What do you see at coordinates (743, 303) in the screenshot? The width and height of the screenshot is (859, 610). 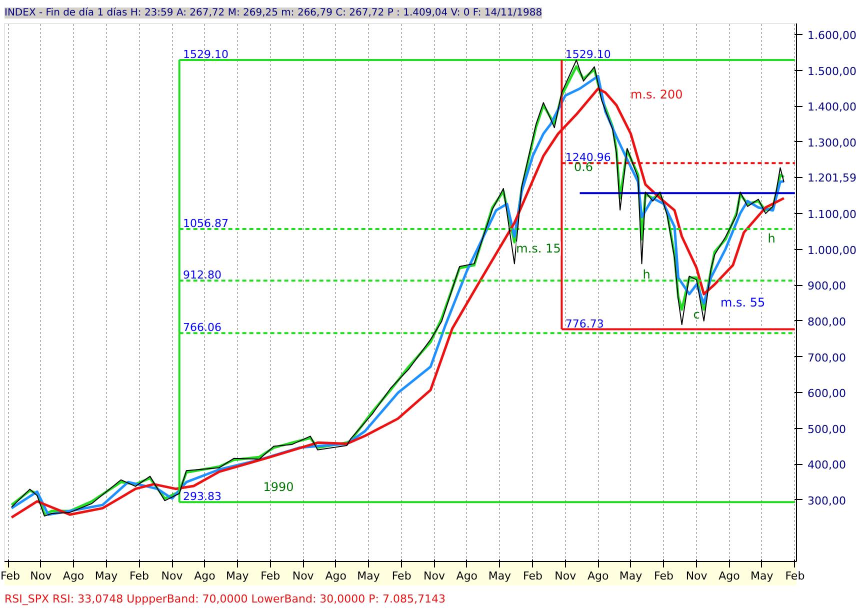 I see `annotation: m.s. 55` at bounding box center [743, 303].